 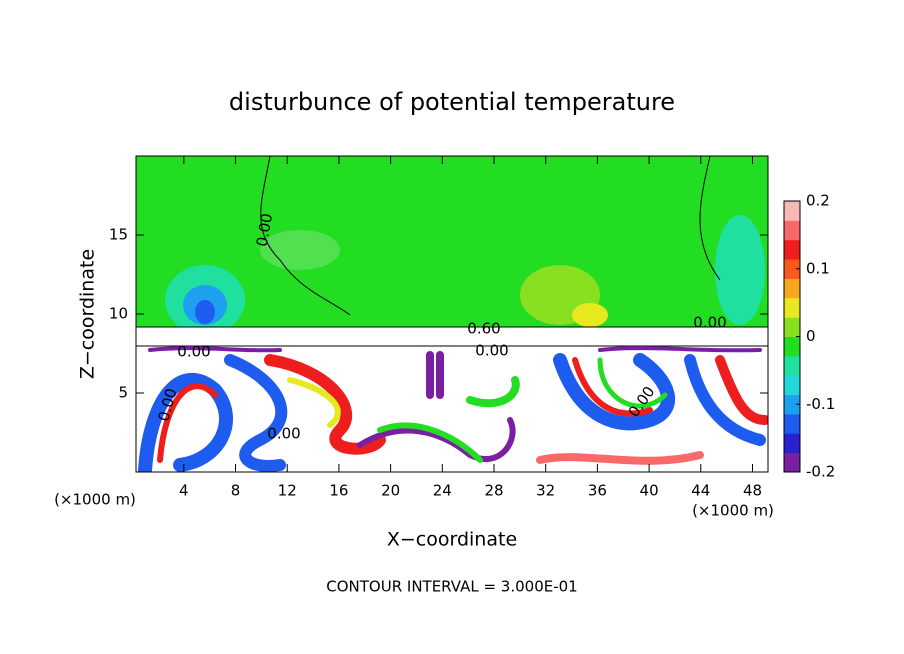 What do you see at coordinates (338, 491) in the screenshot?
I see `x-tick-label: 16` at bounding box center [338, 491].